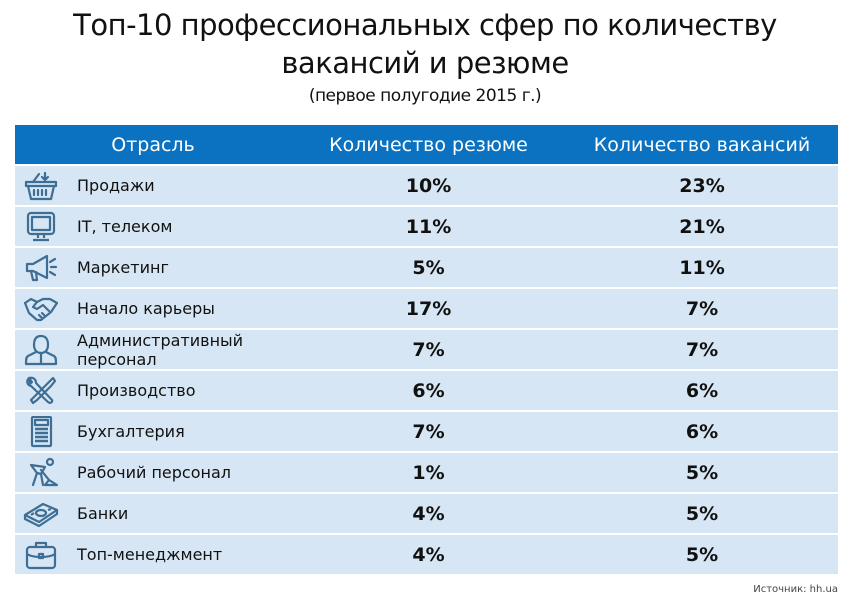 Image resolution: width=850 pixels, height=599 pixels. Describe the element at coordinates (116, 185) in the screenshot. I see `industry-name: Продажи` at that location.